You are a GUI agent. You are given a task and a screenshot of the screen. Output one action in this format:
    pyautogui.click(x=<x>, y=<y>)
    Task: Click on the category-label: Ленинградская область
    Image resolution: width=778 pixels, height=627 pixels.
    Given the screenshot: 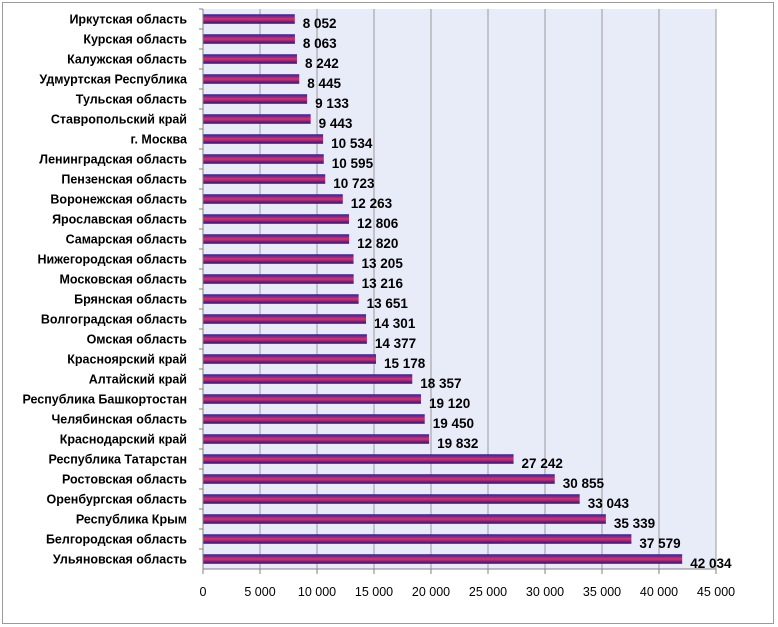 What is the action you would take?
    pyautogui.click(x=113, y=160)
    